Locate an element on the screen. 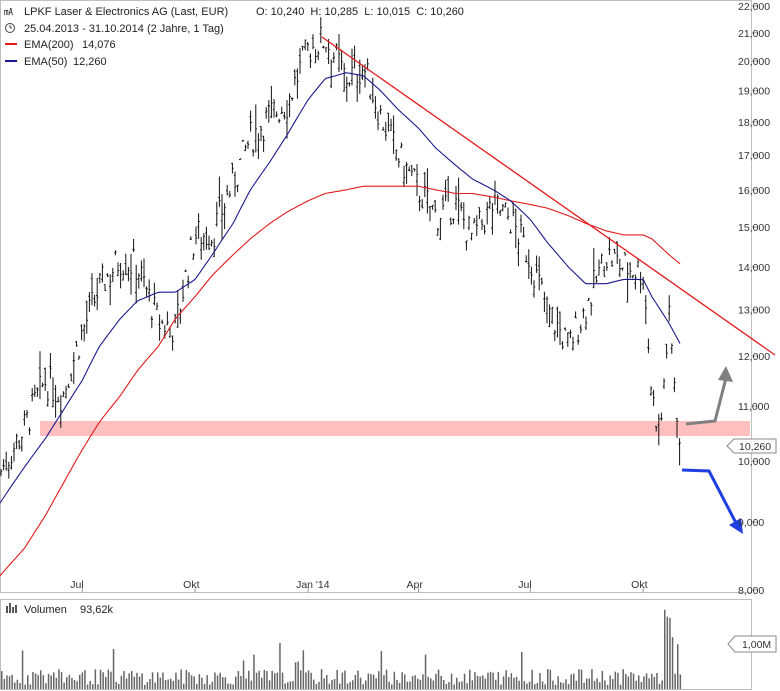  volume-label: Volumen is located at coordinates (45, 610).